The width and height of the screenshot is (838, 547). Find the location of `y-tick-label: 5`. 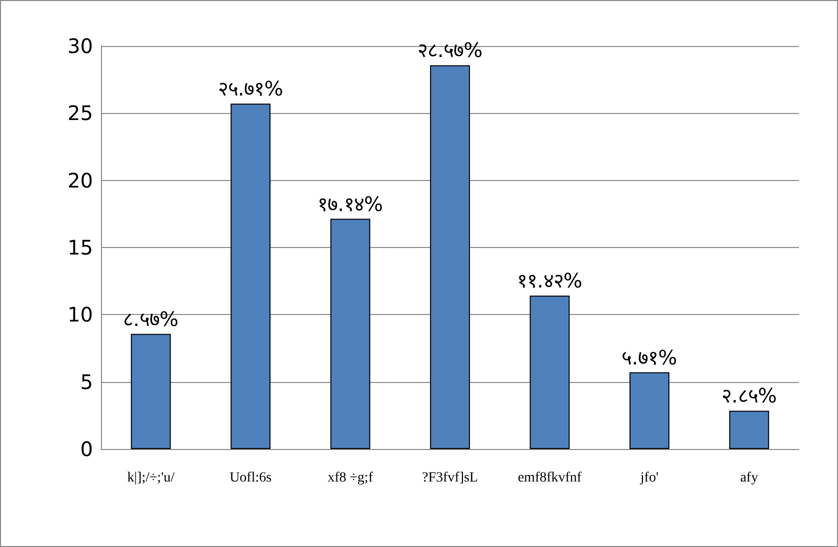

y-tick-label: 5 is located at coordinates (86, 382).